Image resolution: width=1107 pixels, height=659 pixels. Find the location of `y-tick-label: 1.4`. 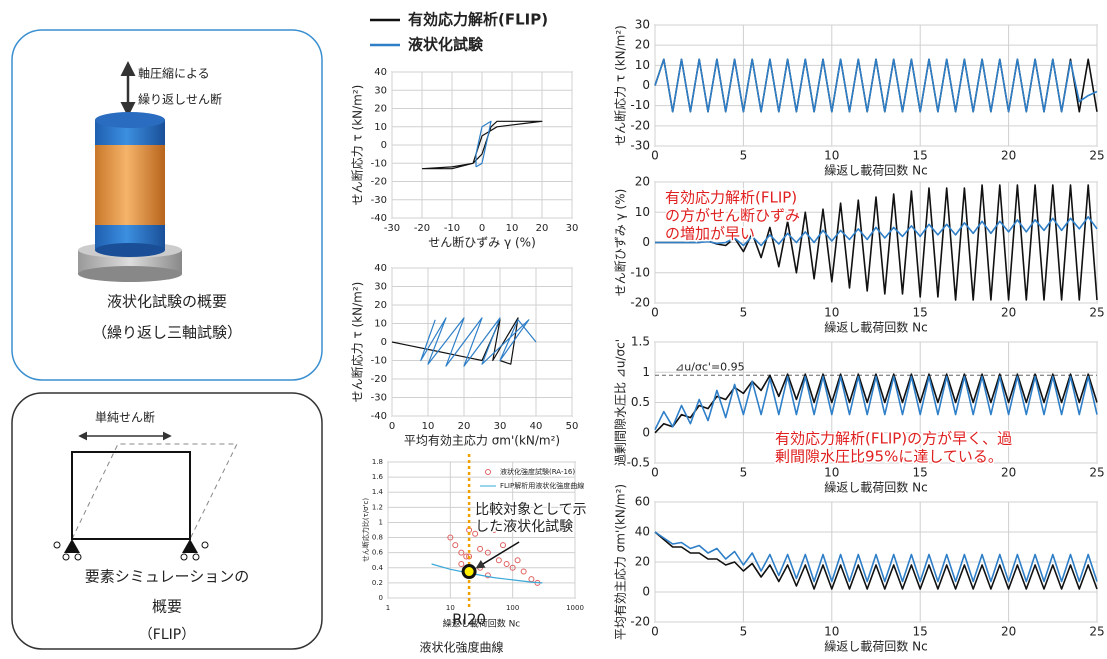

y-tick-label: 1.4 is located at coordinates (378, 492).